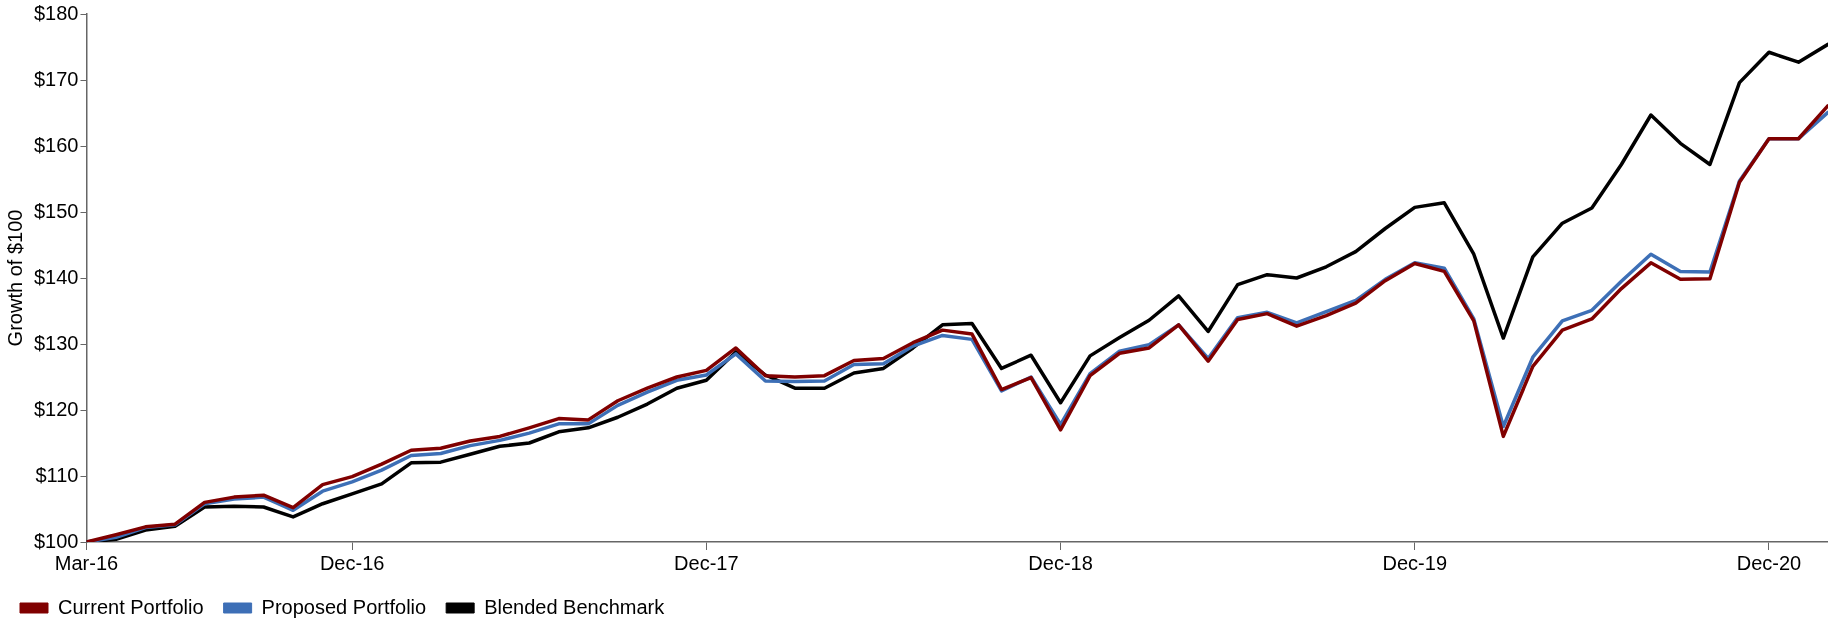 Image resolution: width=1828 pixels, height=628 pixels. I want to click on legend-label: Blended Benchmark, so click(575, 606).